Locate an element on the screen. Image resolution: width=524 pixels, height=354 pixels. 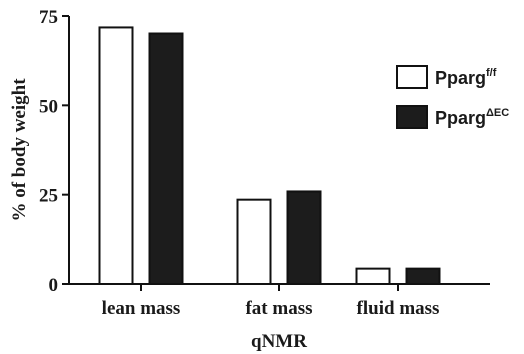
legend-label-2: PpargΔEC is located at coordinates (472, 117).